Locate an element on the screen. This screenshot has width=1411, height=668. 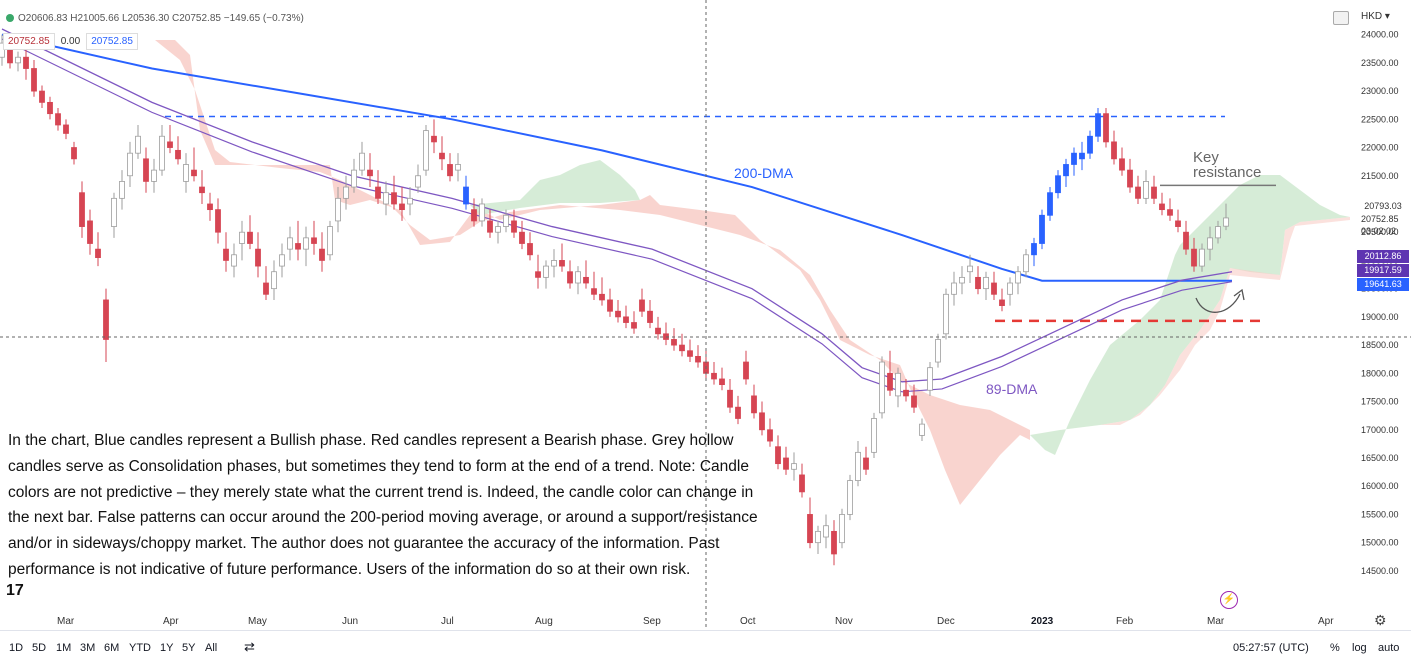
x-tick-label: Oct is located at coordinates (748, 621).